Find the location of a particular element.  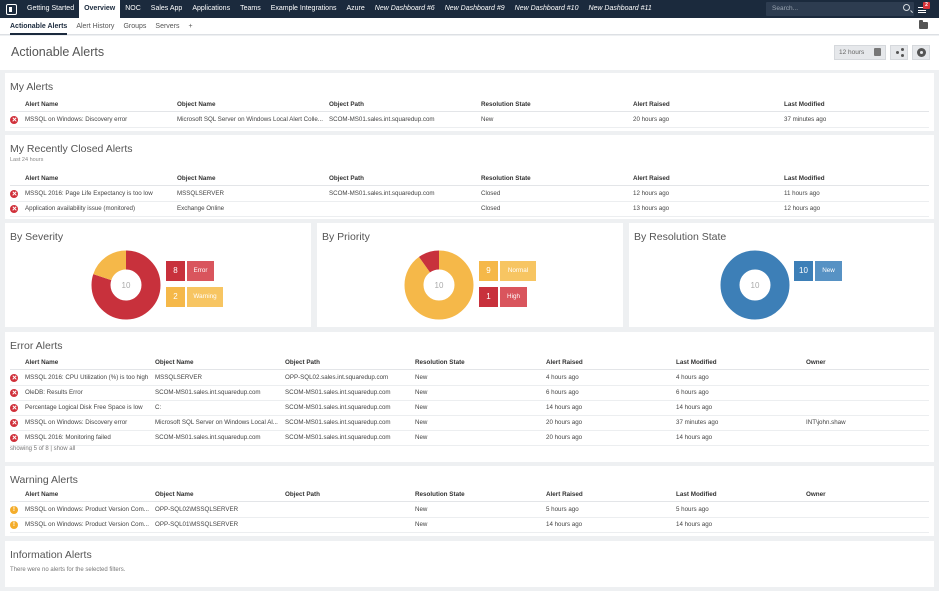

cell-modified: 37 minutes ago is located at coordinates (805, 119).